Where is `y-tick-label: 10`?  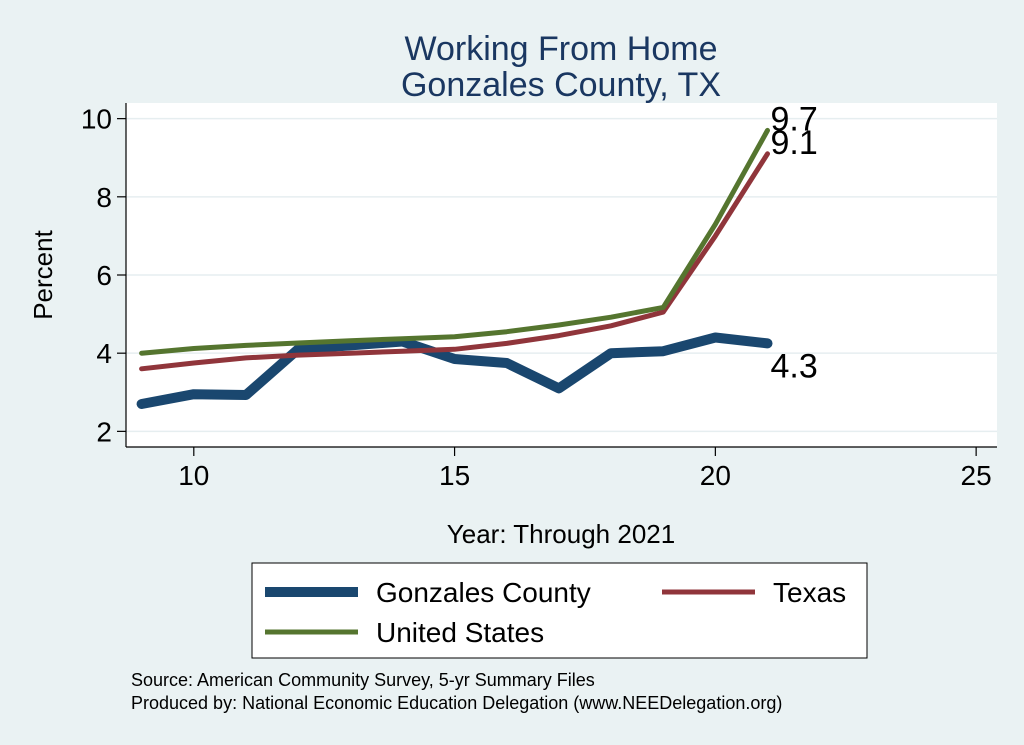 y-tick-label: 10 is located at coordinates (96, 119).